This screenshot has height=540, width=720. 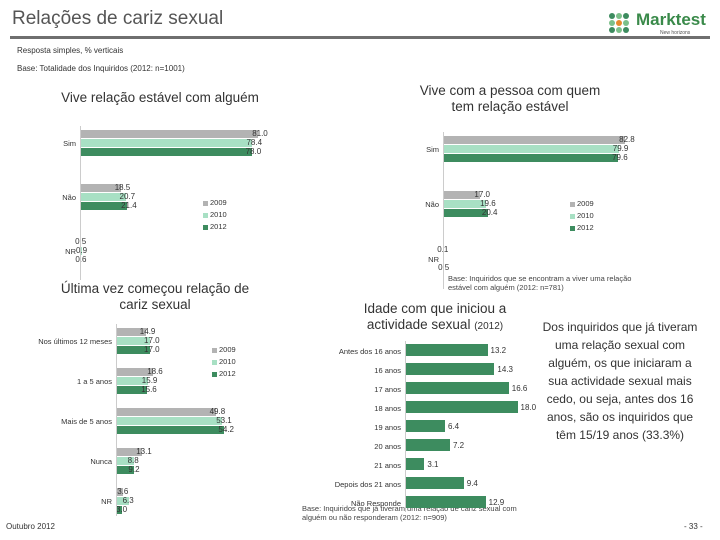 I want to click on chart3-value-label: 53.1, so click(x=224, y=420).